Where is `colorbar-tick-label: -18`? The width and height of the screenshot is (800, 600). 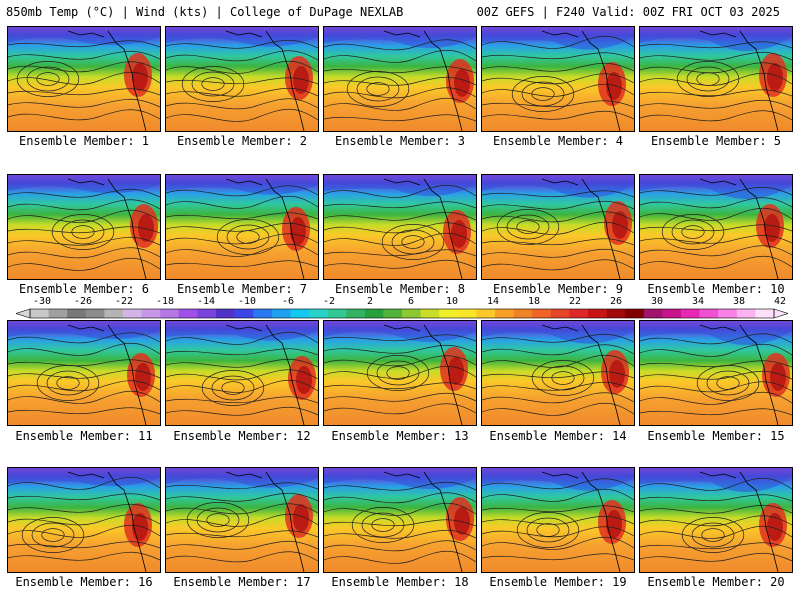 colorbar-tick-label: -18 is located at coordinates (165, 301).